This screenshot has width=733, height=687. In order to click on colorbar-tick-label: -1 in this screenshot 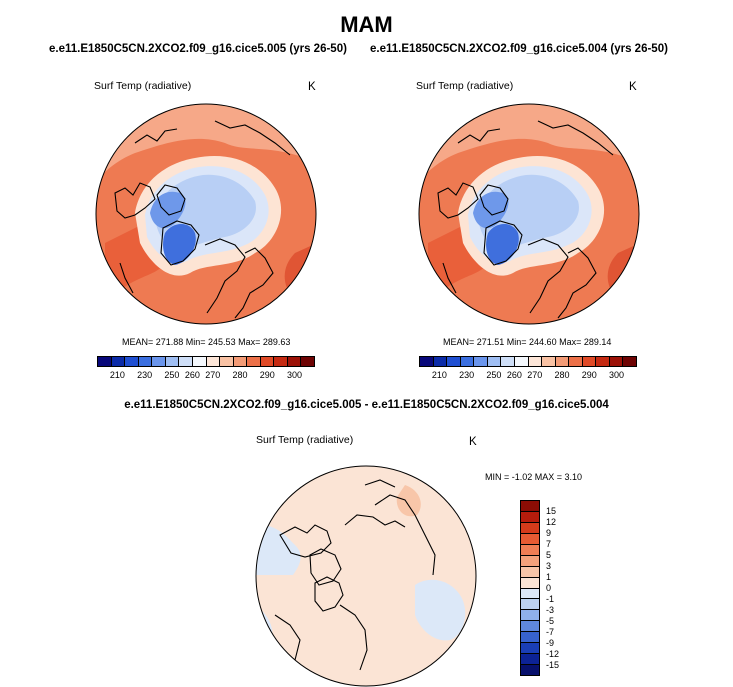, I will do `click(550, 599)`.